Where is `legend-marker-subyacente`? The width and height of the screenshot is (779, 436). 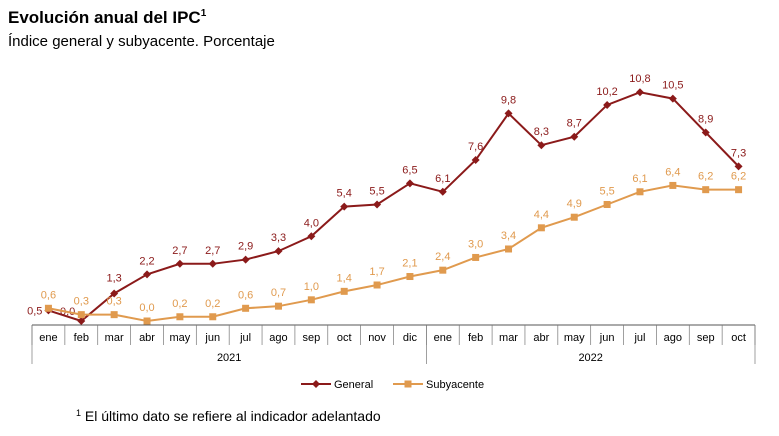
legend-marker-subyacente is located at coordinates (408, 384).